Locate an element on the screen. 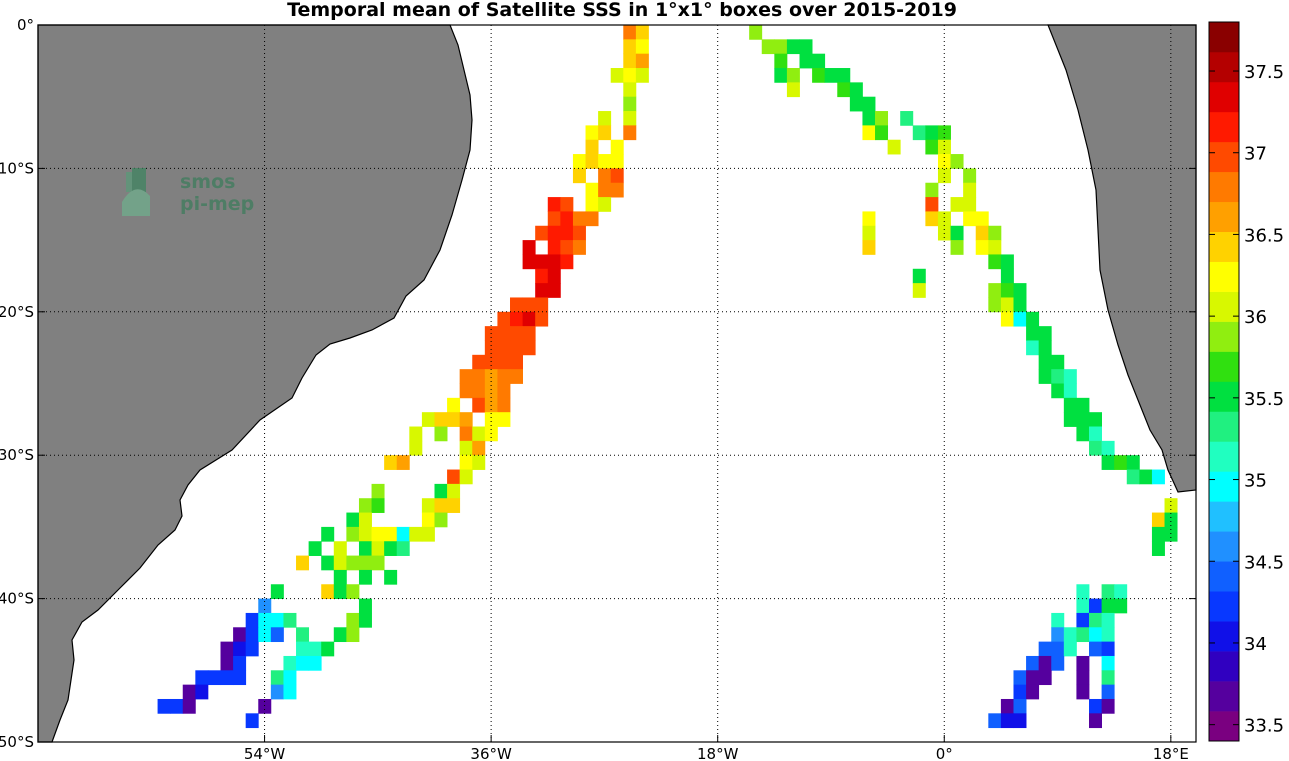 This screenshot has width=1289, height=761. y-tick-label: 20°S is located at coordinates (17, 312).